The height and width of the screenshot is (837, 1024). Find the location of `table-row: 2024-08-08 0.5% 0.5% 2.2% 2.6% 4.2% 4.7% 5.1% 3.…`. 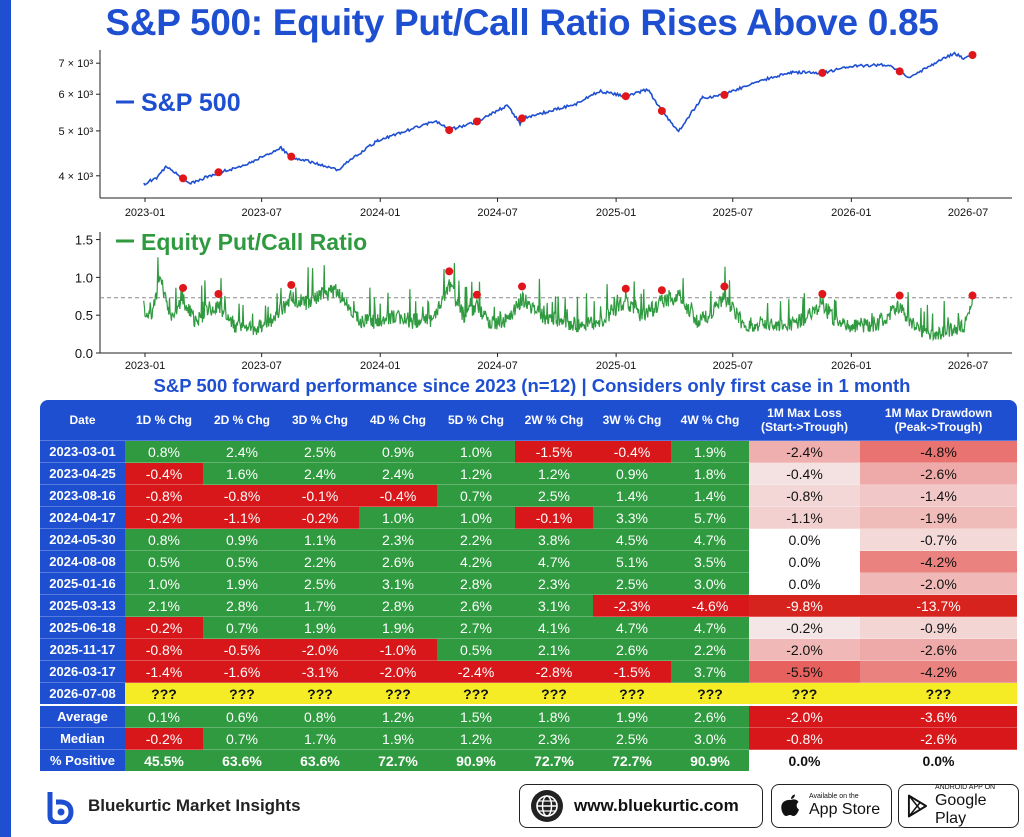

table-row: 2024-08-08 0.5% 0.5% 2.2% 2.6% 4.2% 4.7% 5.1% 3.… is located at coordinates (528, 561).